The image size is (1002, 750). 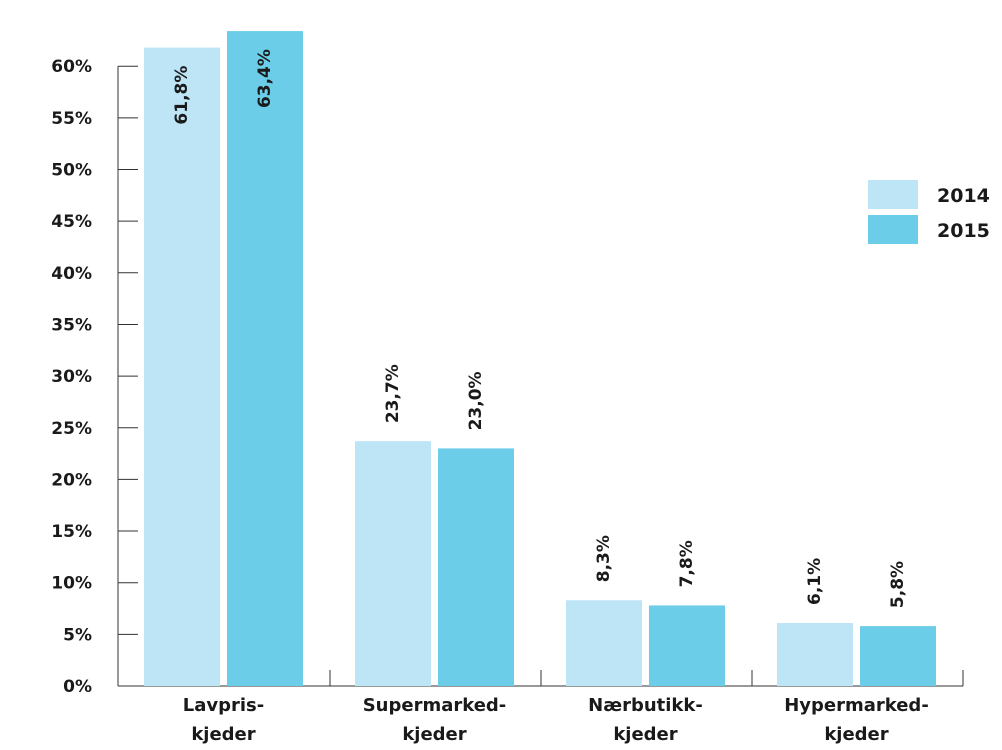 I want to click on y-tick-label: 45%, so click(x=71, y=222).